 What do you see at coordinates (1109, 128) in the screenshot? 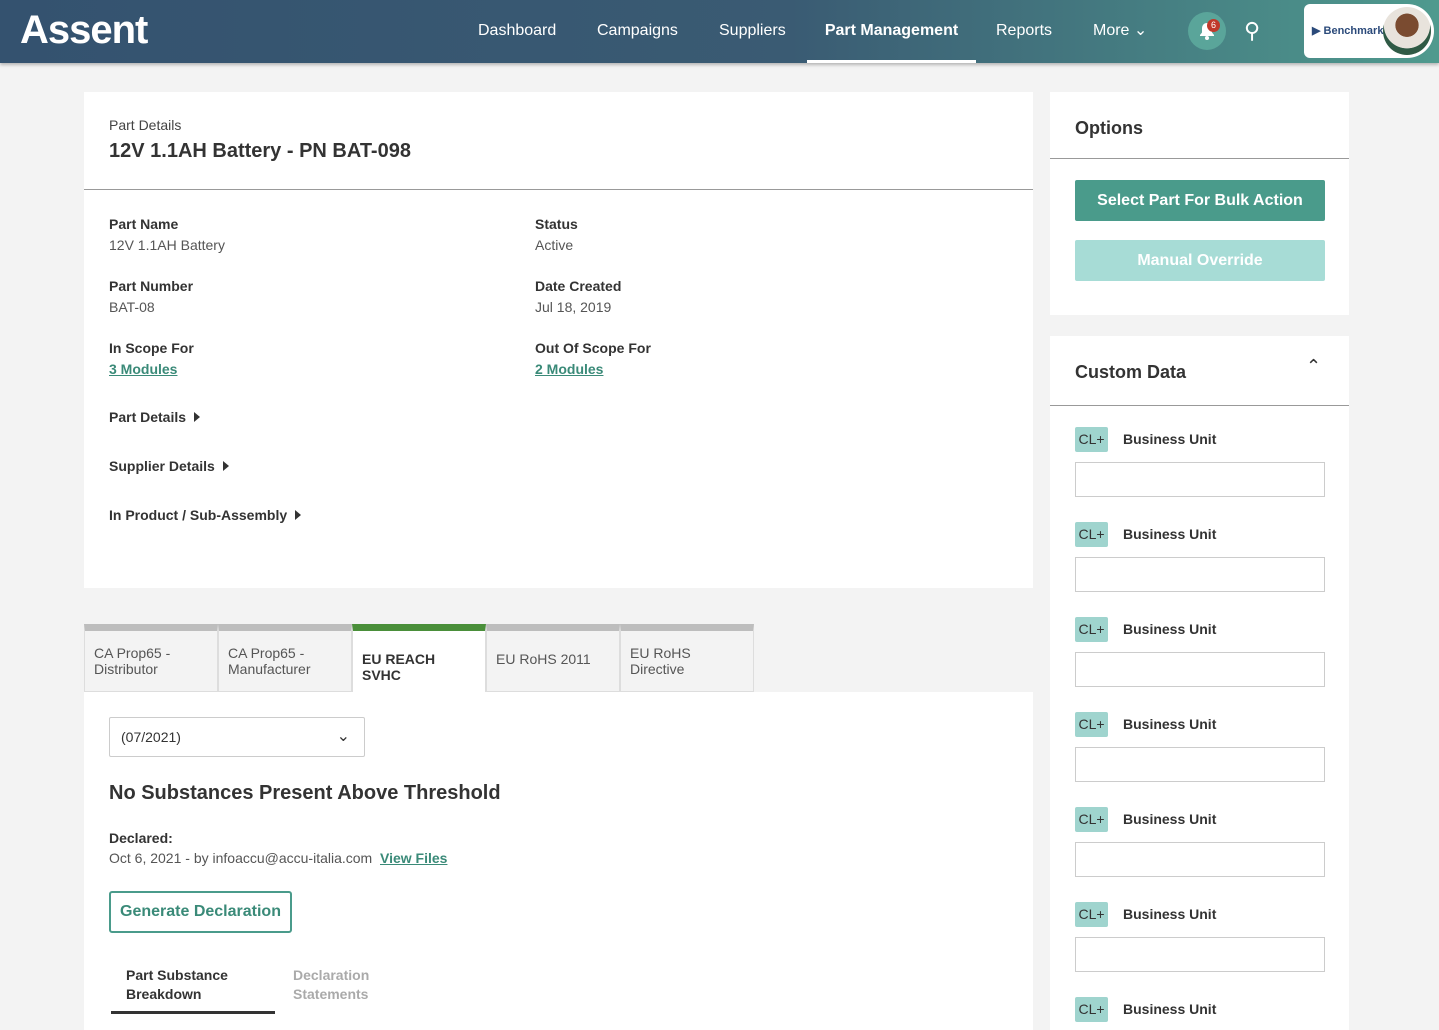
I see `options-title: Options` at bounding box center [1109, 128].